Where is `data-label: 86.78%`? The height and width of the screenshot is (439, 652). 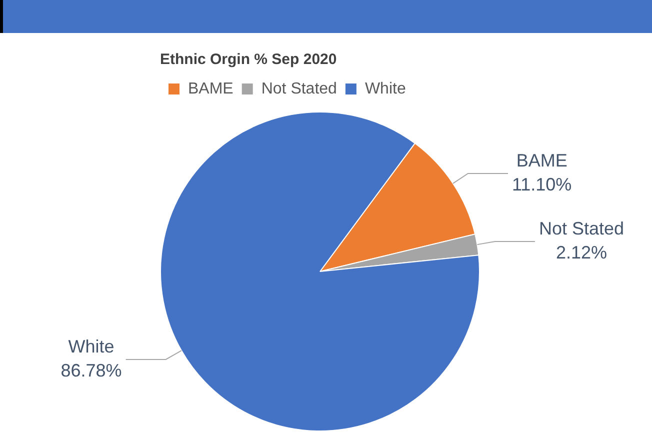
data-label: 86.78% is located at coordinates (91, 370).